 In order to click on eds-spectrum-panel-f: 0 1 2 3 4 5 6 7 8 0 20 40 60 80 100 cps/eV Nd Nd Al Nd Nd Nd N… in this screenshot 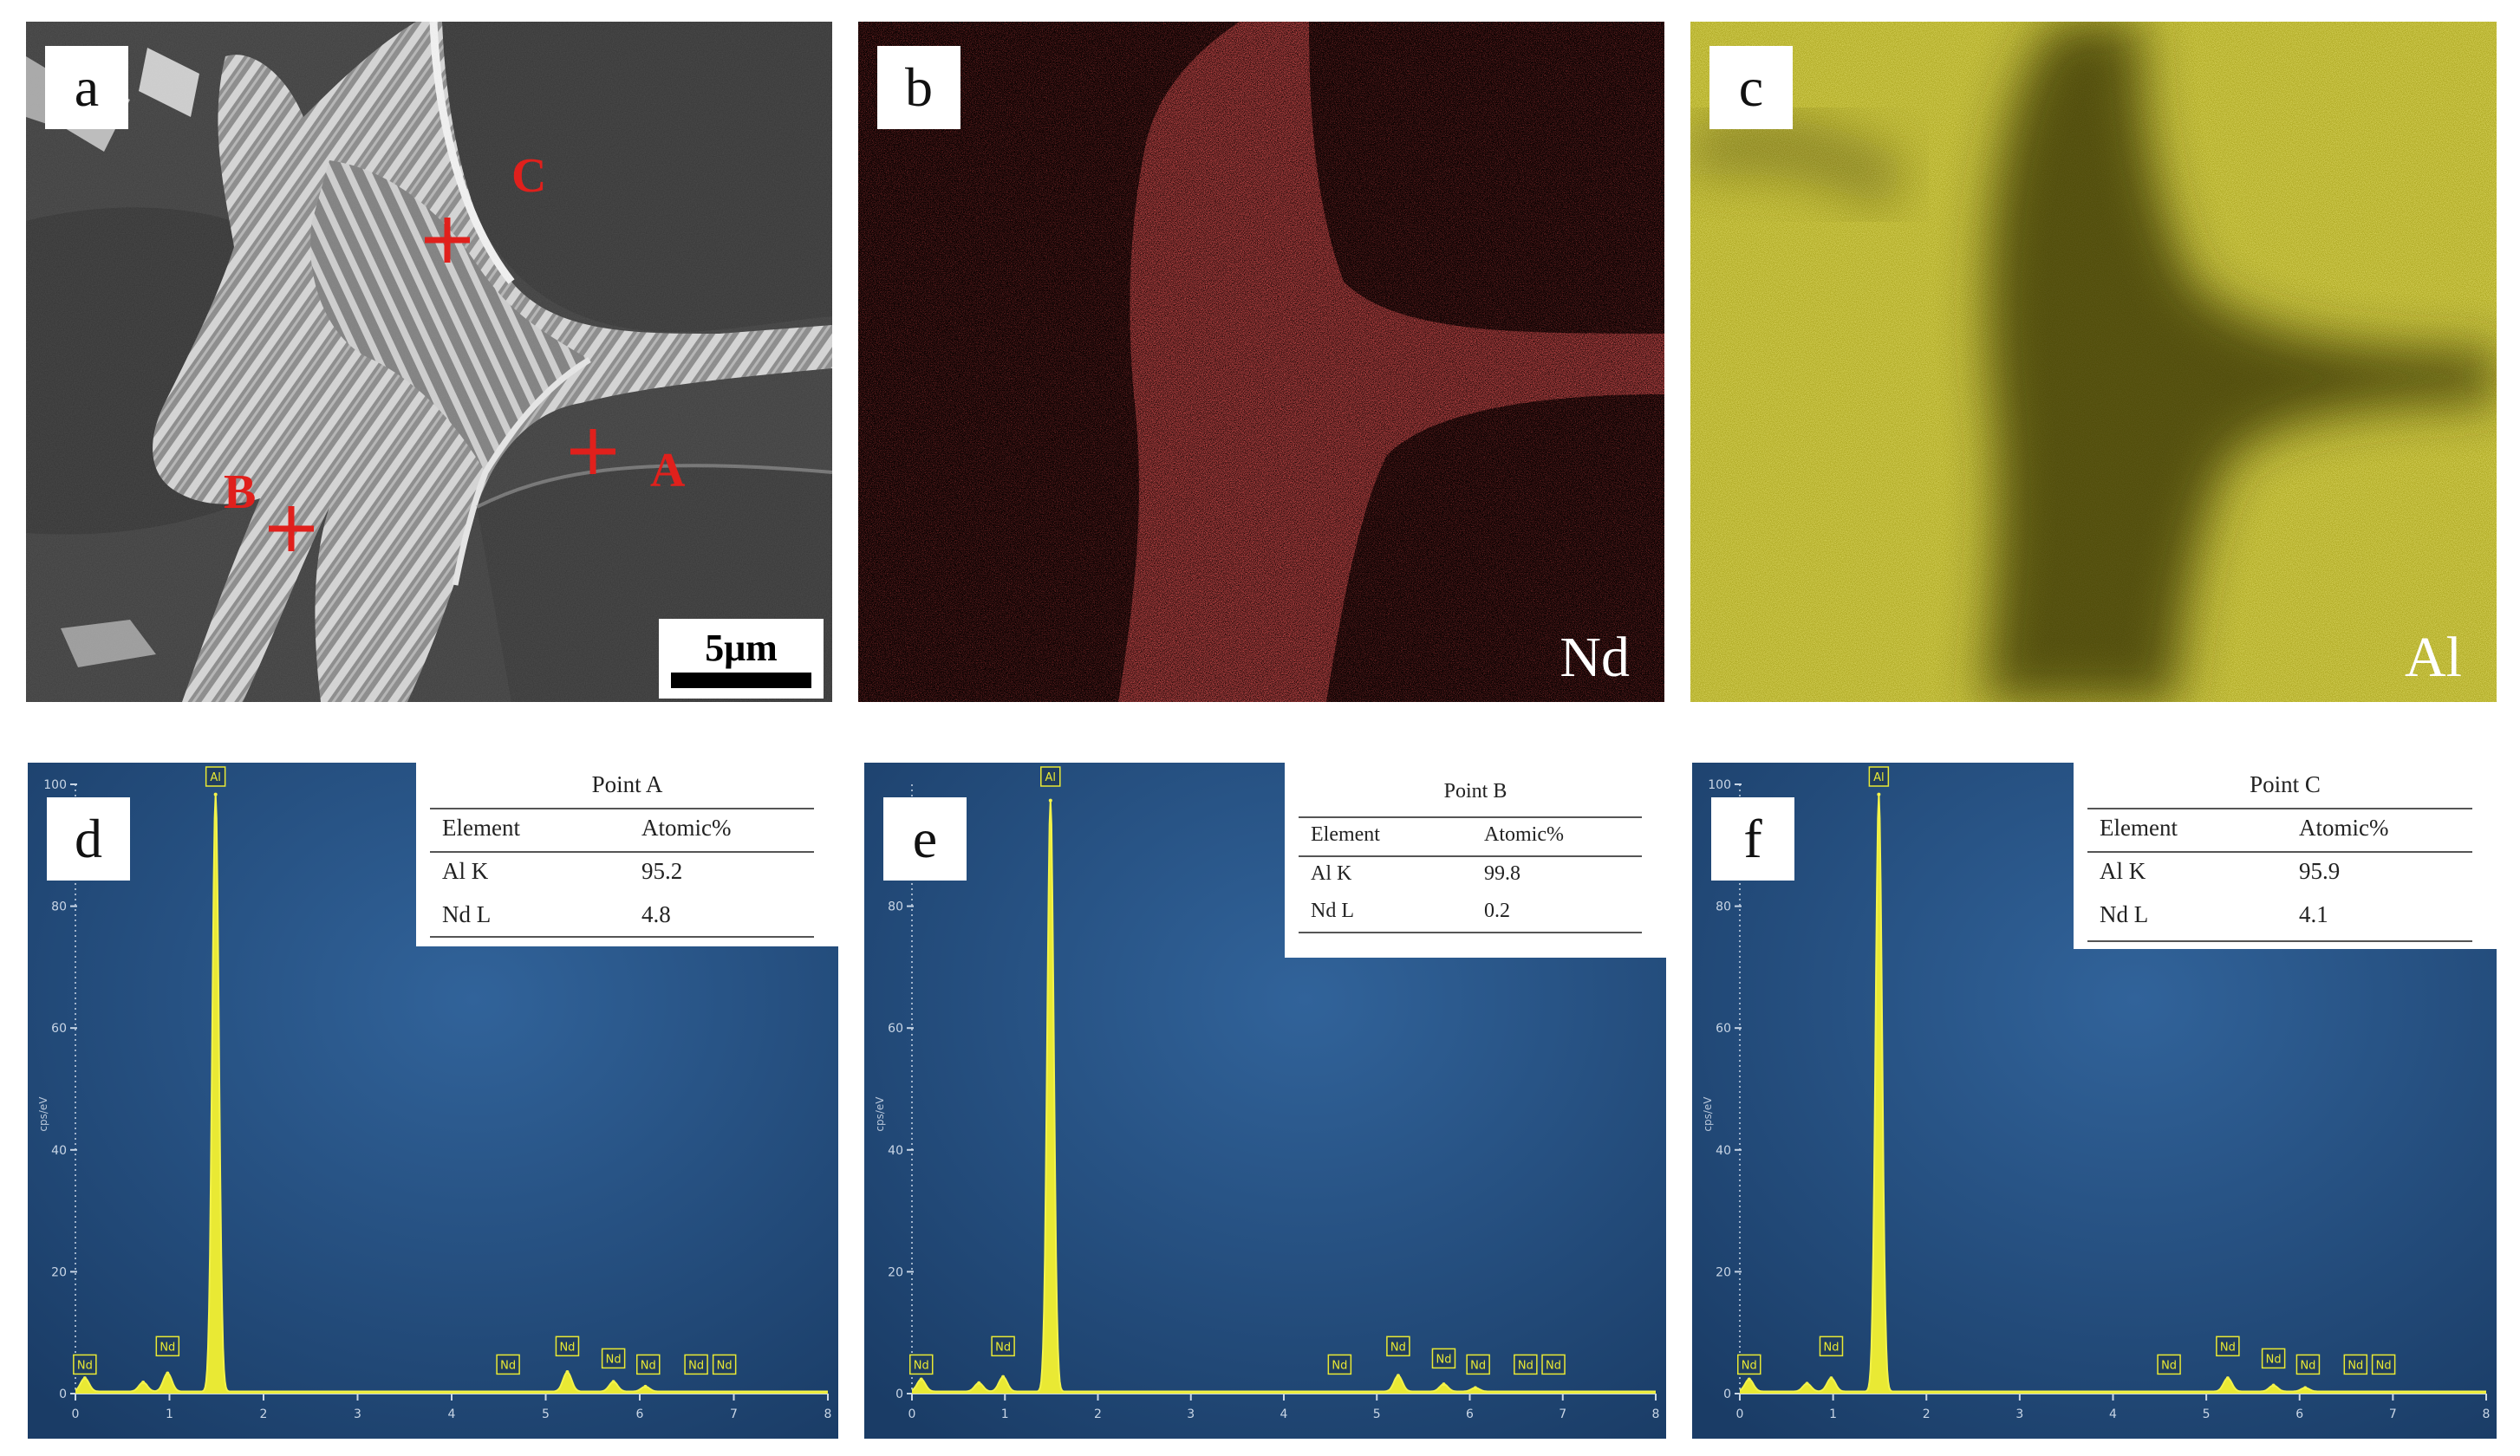, I will do `click(2094, 1101)`.